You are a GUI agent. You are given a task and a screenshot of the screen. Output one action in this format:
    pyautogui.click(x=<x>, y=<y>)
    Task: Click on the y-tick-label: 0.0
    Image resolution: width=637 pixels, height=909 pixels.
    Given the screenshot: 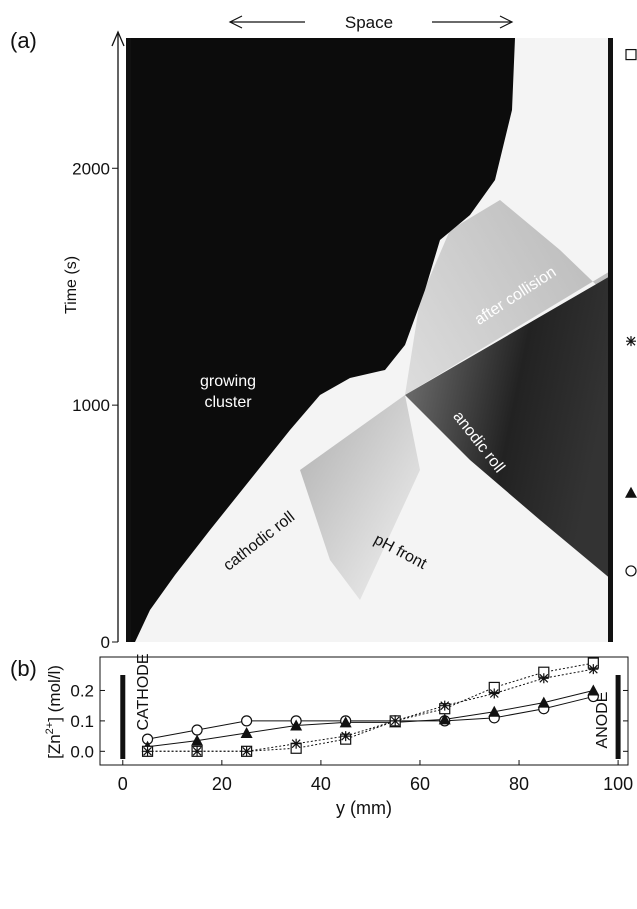 What is the action you would take?
    pyautogui.click(x=82, y=751)
    